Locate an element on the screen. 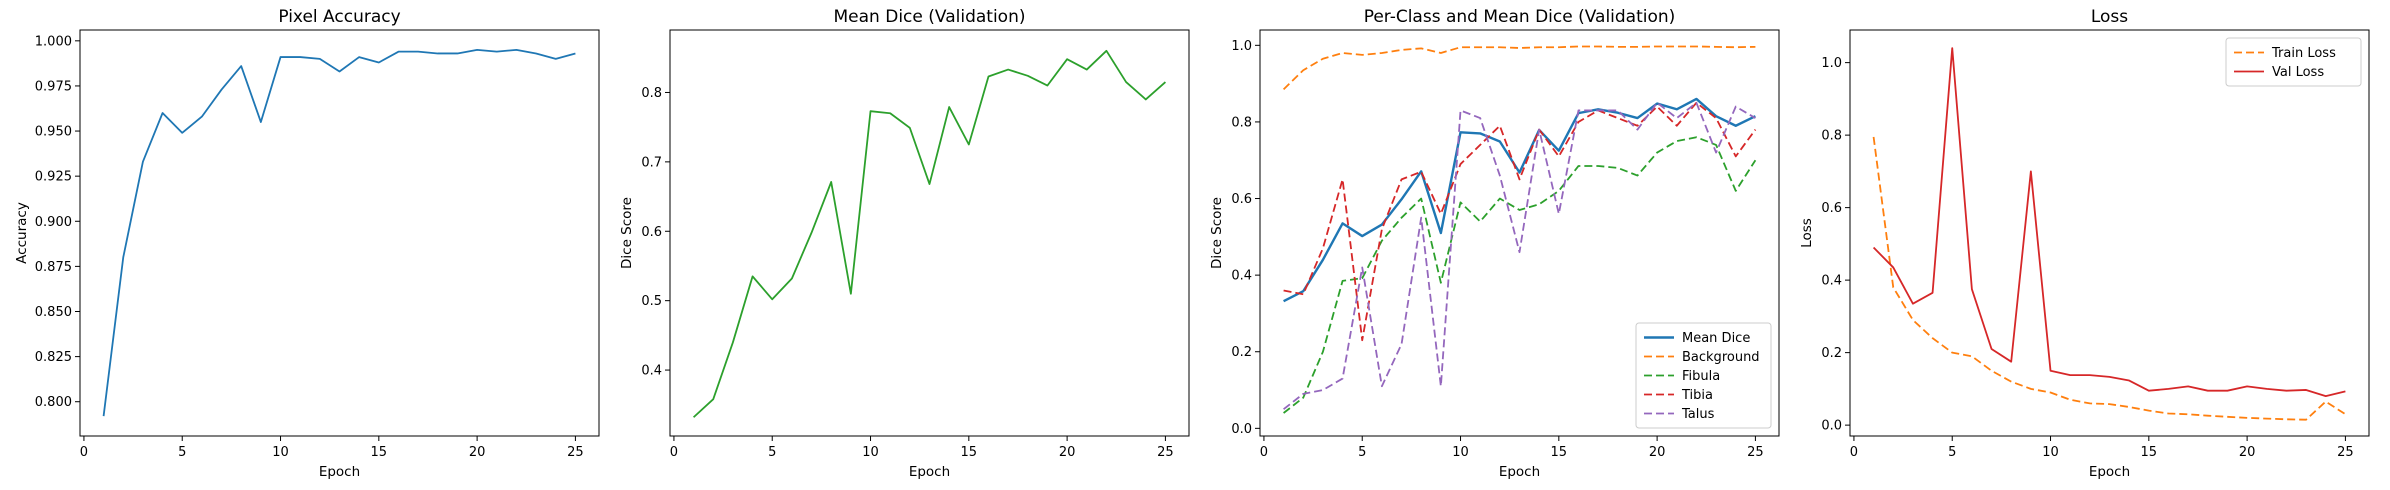 The height and width of the screenshot is (490, 2390). y-axis-label: Loss is located at coordinates (1807, 233).